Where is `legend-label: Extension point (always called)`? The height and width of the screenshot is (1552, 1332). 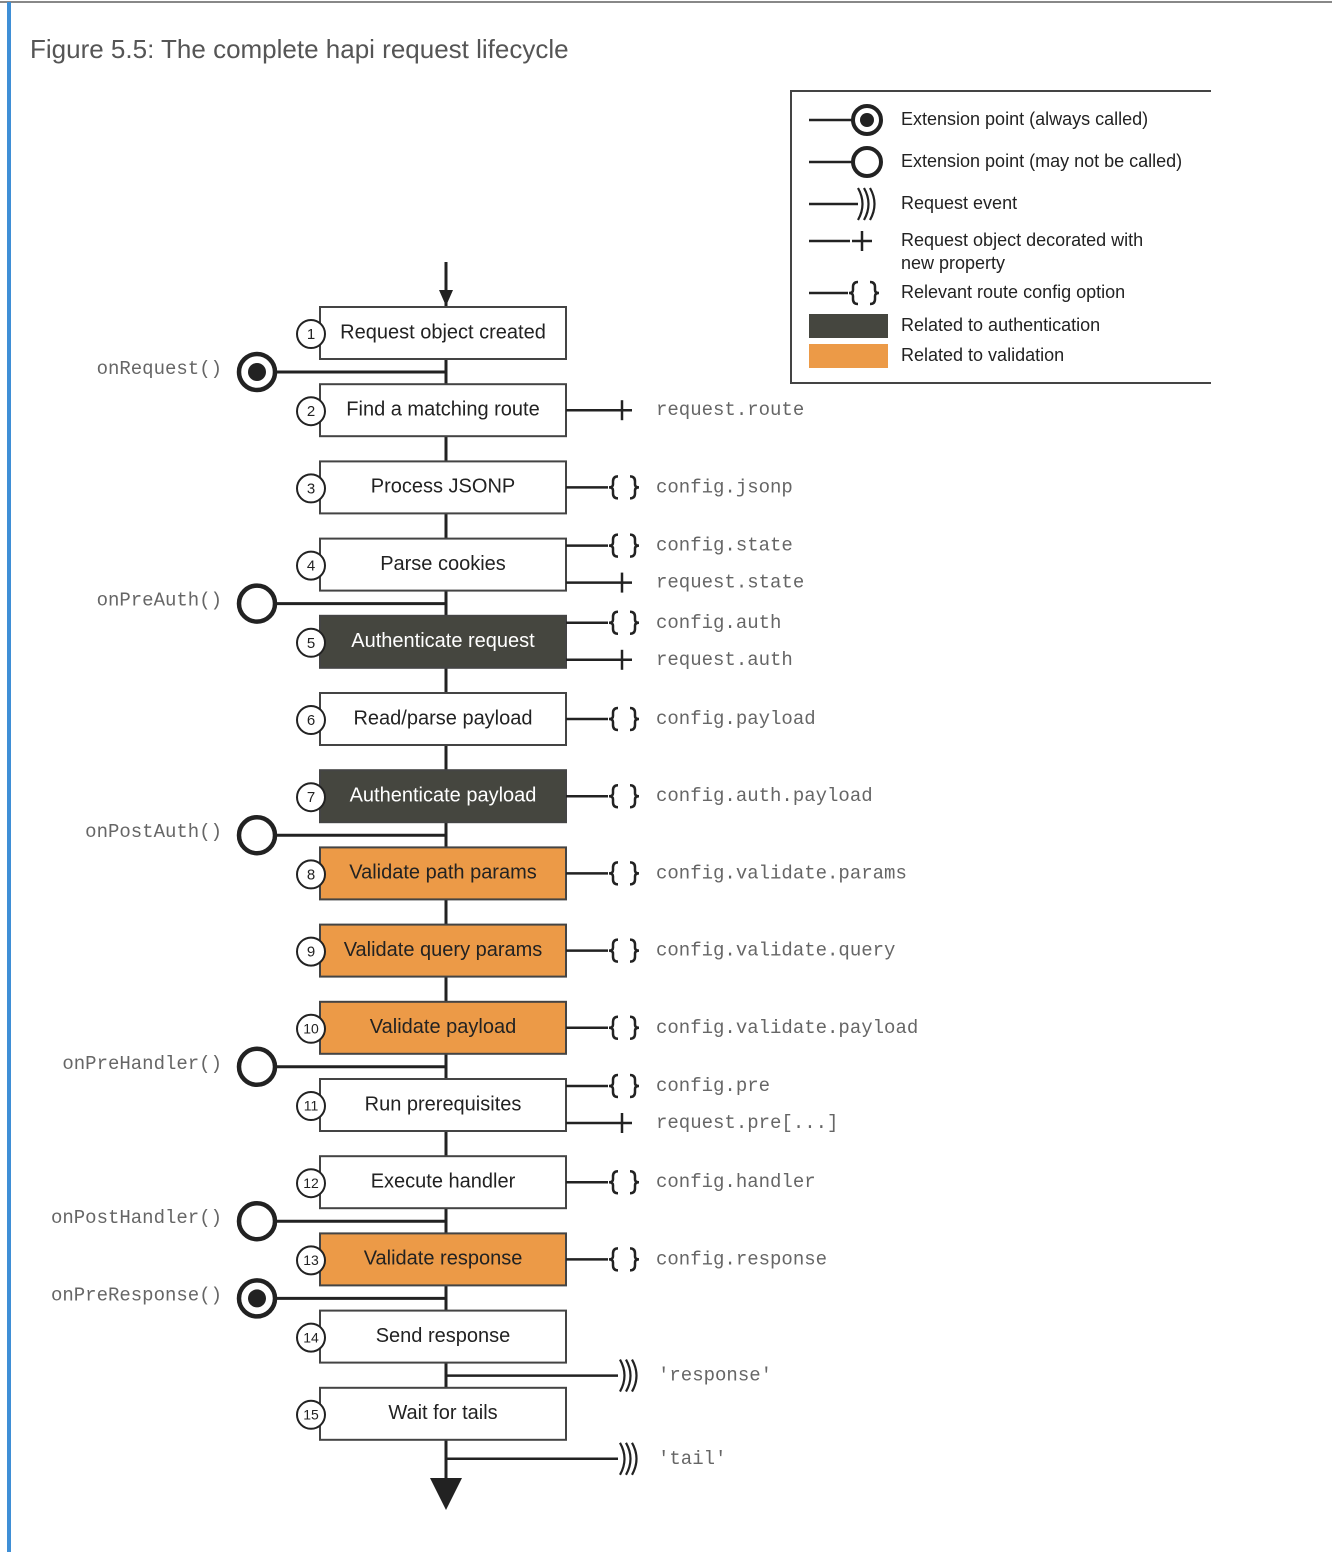 legend-label: Extension point (always called) is located at coordinates (1024, 119).